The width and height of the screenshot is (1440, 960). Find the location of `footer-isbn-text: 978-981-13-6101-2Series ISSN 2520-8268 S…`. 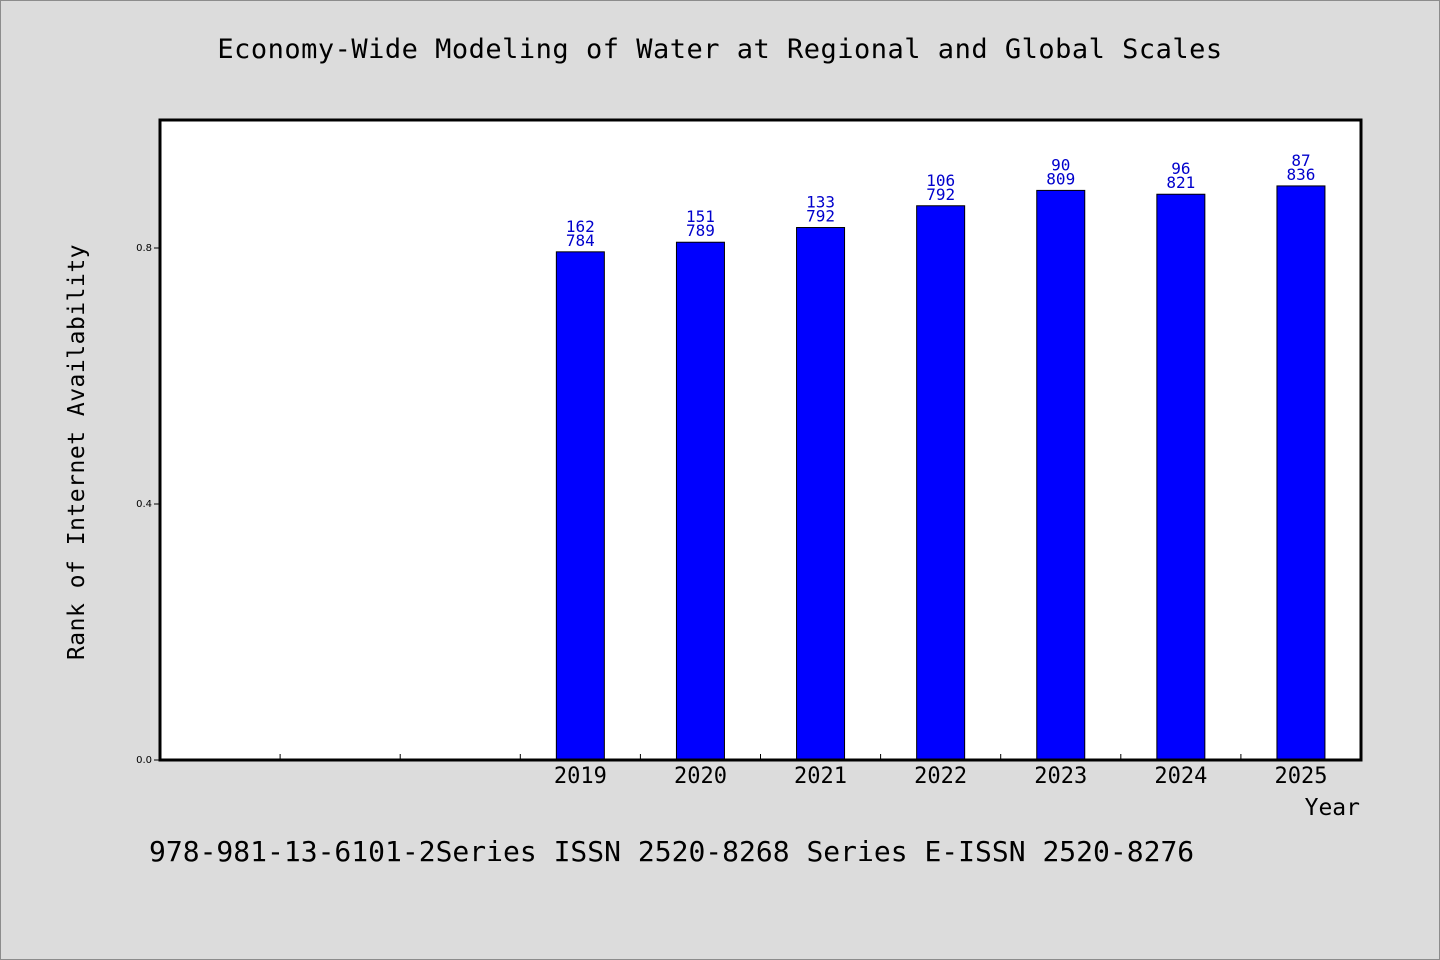

footer-isbn-text: 978-981-13-6101-2Series ISSN 2520-8268 S… is located at coordinates (672, 851).